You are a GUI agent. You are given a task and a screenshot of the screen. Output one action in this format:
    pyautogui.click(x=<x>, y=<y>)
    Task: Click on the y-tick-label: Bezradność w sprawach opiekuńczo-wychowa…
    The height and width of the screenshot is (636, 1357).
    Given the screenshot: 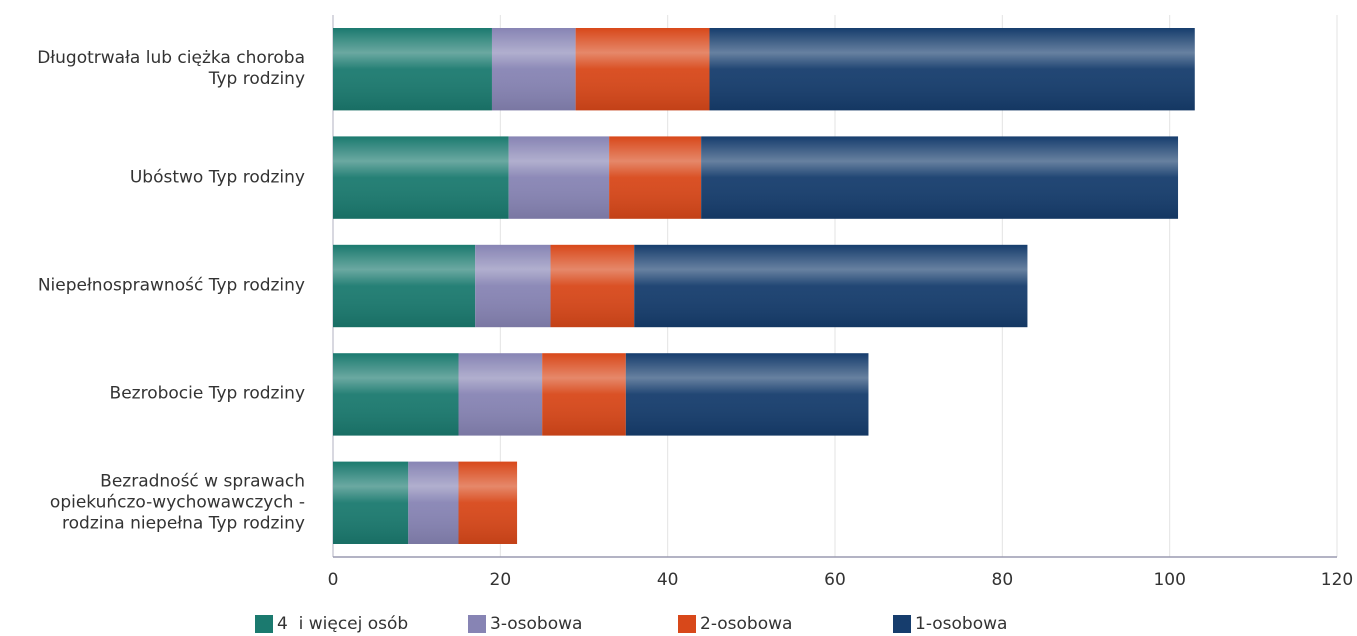 What is the action you would take?
    pyautogui.click(x=177, y=502)
    